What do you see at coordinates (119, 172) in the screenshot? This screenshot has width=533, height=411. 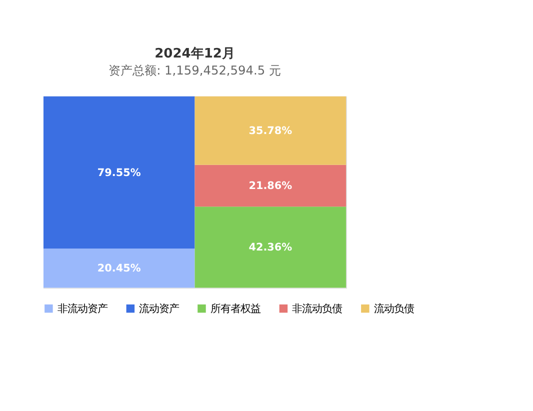 I see `data-label: 79.55%` at bounding box center [119, 172].